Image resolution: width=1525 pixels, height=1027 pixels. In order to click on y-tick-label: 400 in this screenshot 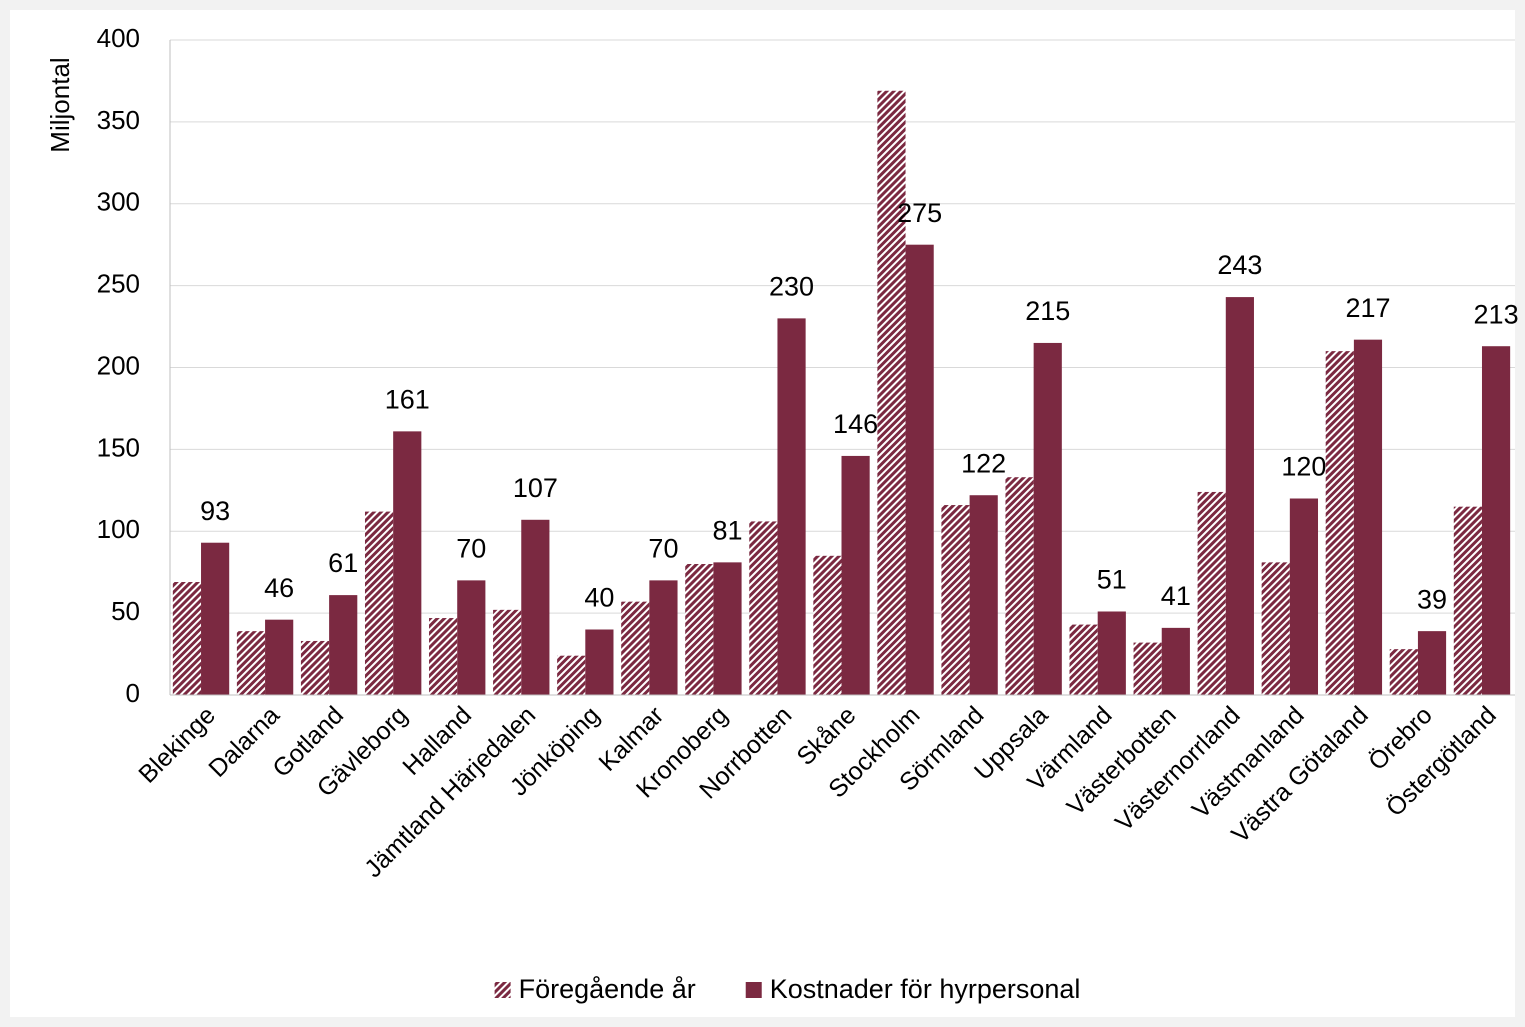, I will do `click(118, 38)`.